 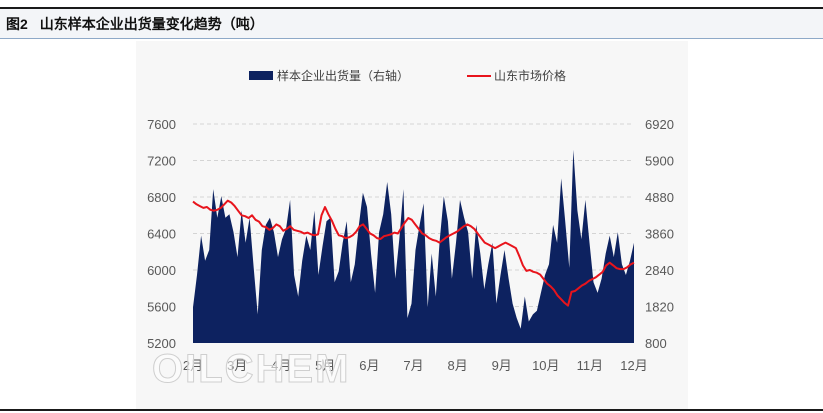 I want to click on watermark: OILCHEM, so click(x=251, y=369).